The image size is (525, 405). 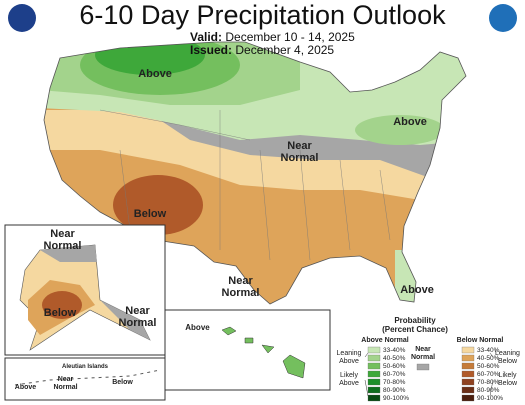 I want to click on valid-label: Valid:, so click(x=206, y=37).